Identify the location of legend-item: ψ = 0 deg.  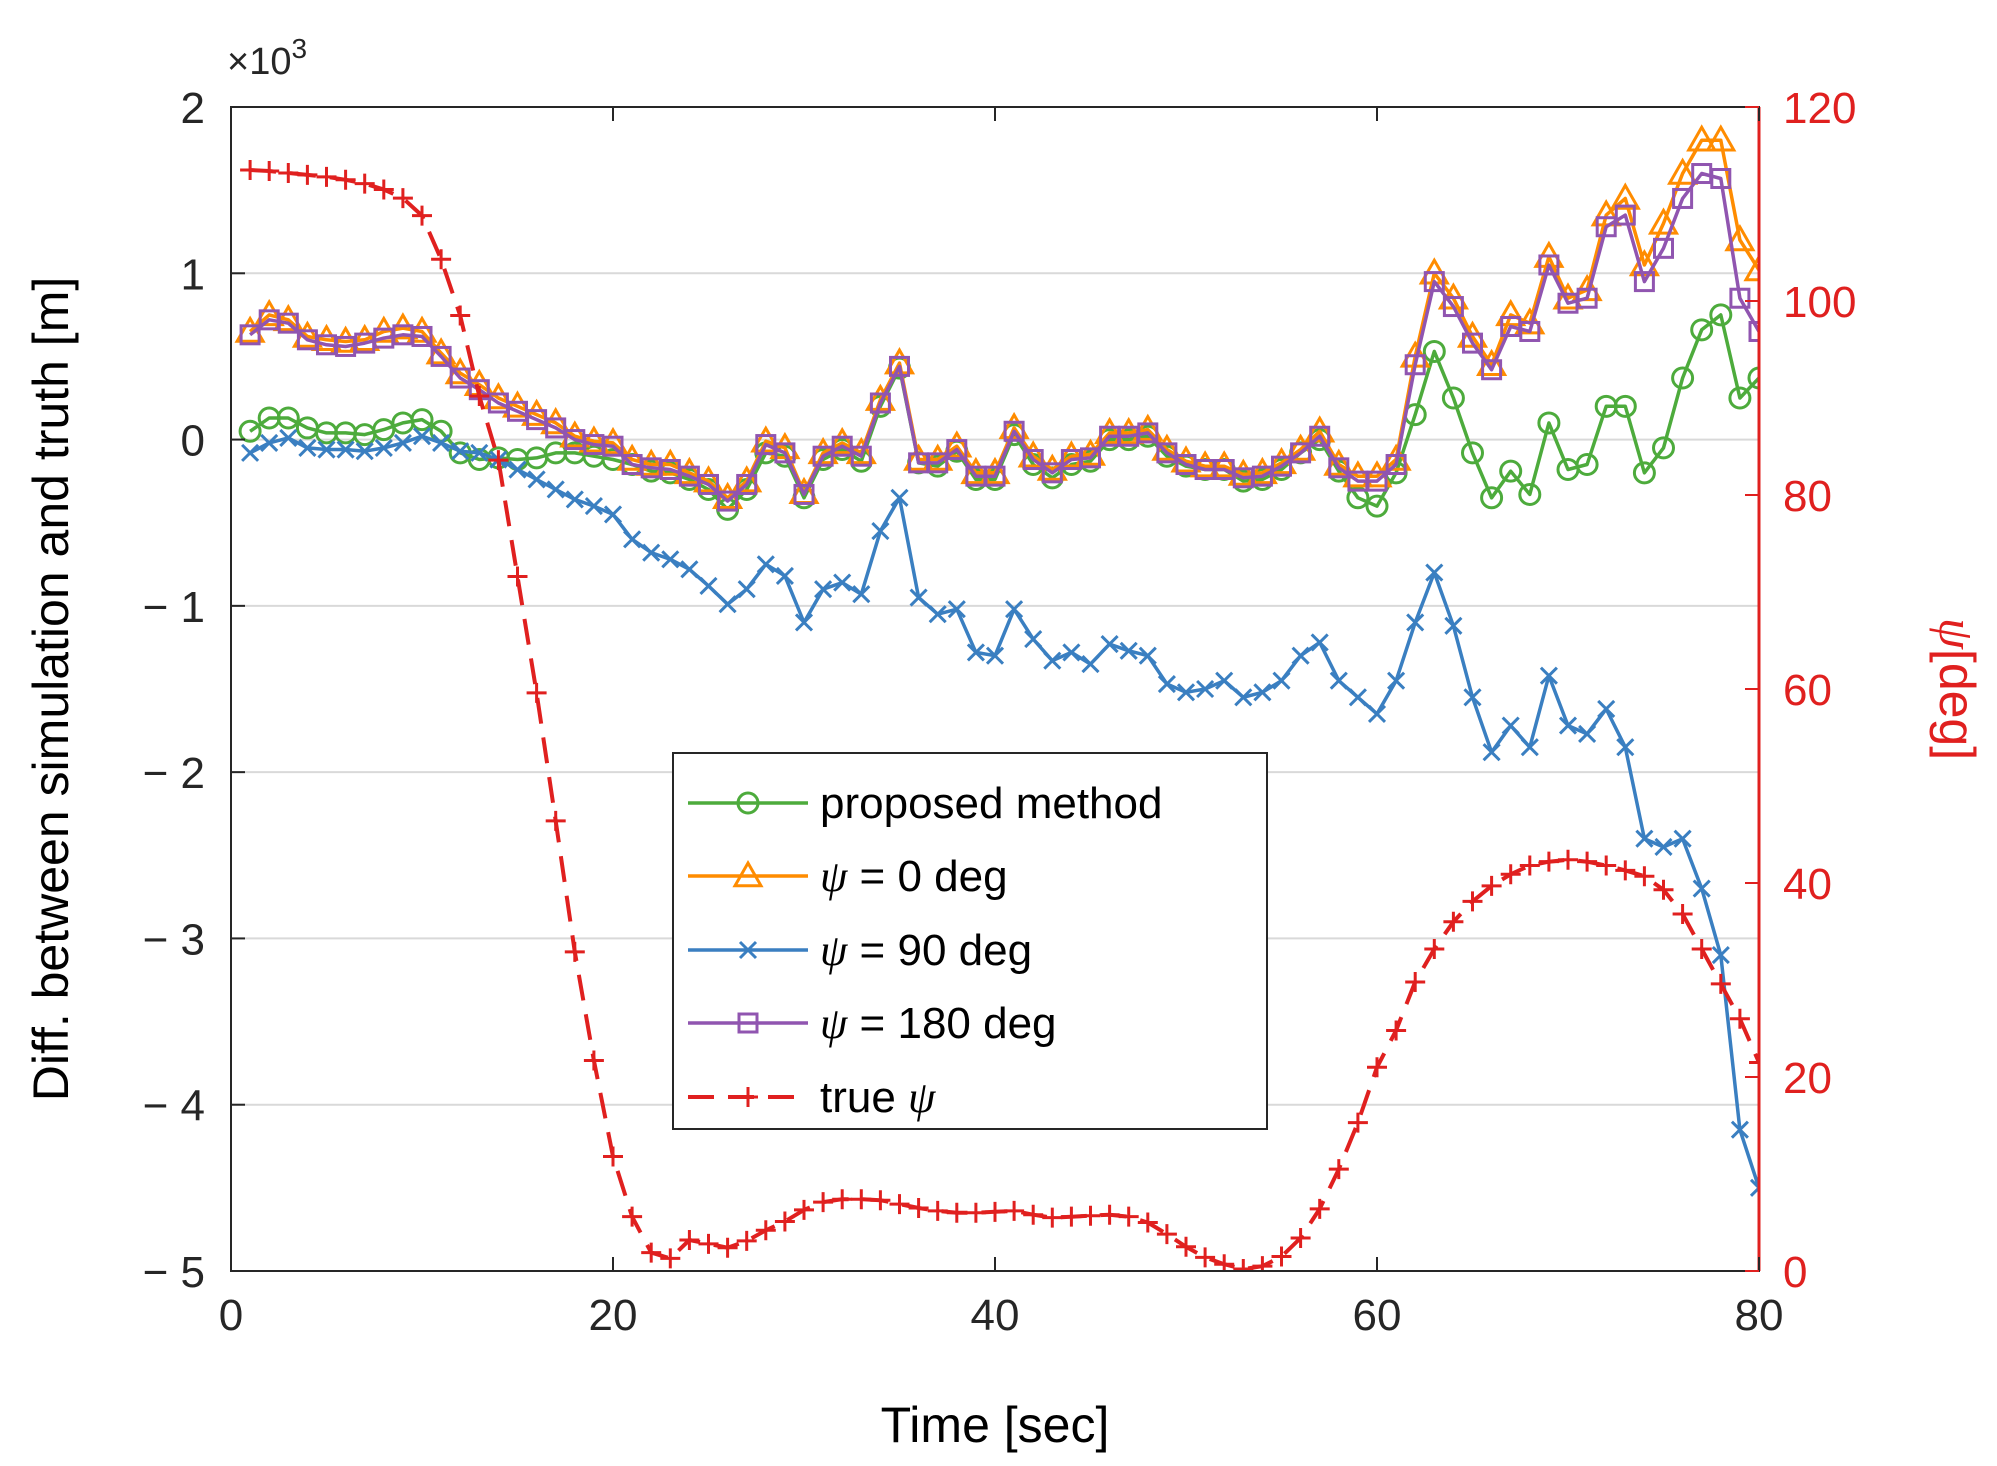
(848, 876).